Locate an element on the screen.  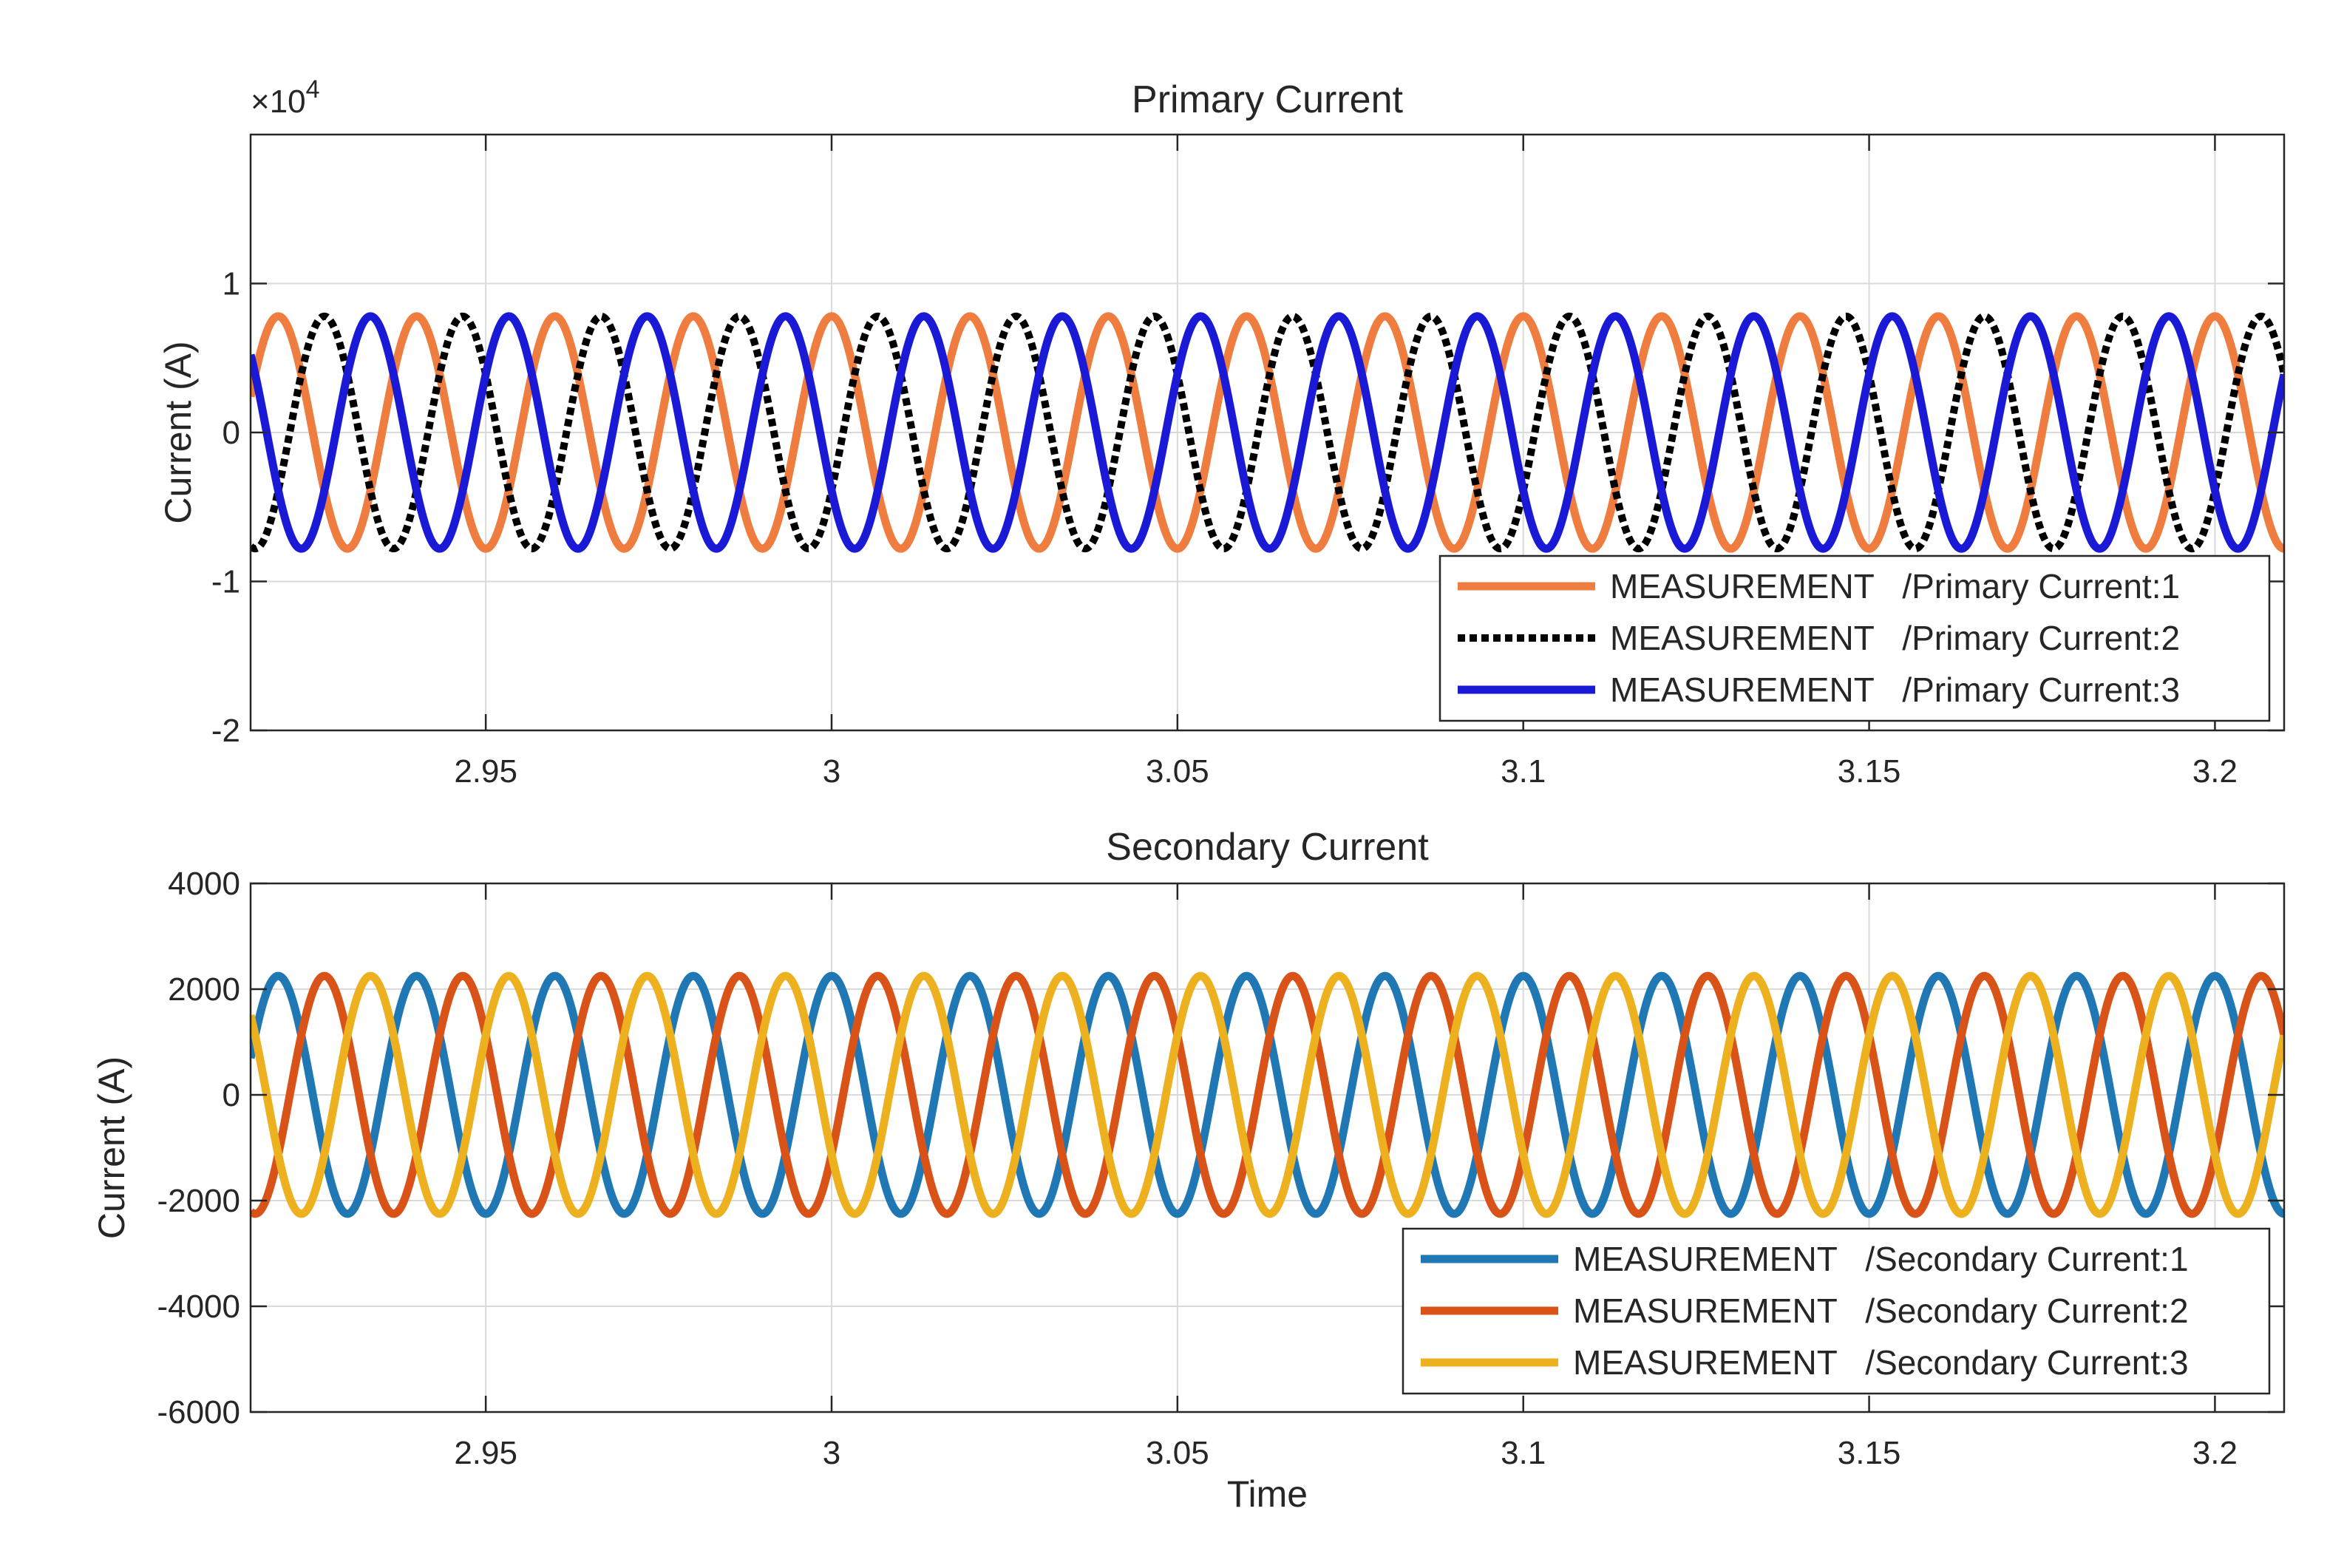
y-tick-label: -2000 is located at coordinates (199, 1201).